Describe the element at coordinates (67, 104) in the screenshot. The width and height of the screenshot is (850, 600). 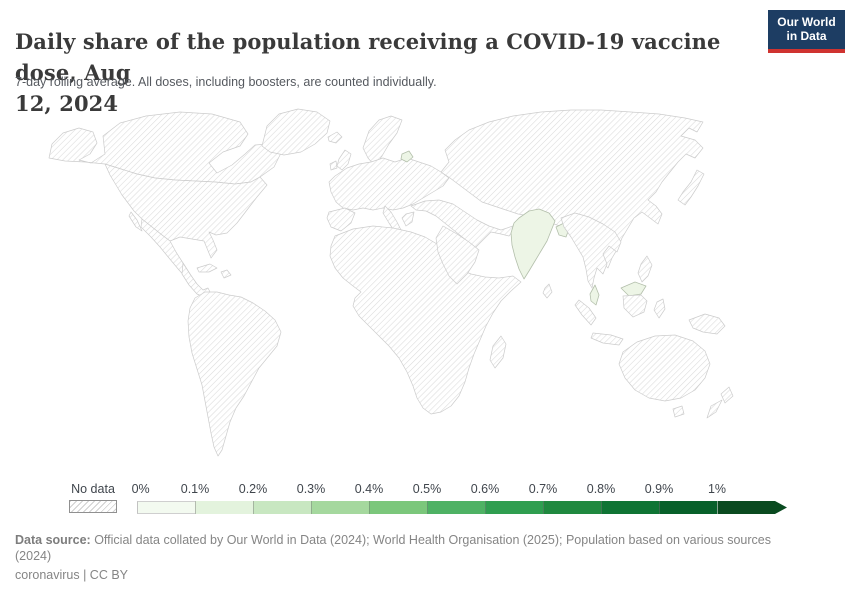
I see `title-line-2: 12, 2024` at that location.